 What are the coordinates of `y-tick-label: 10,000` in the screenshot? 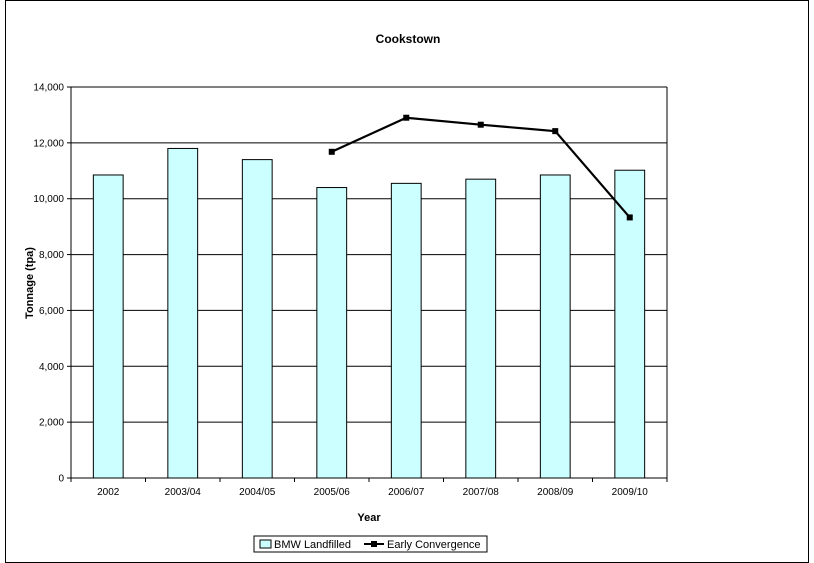 It's located at (48, 199).